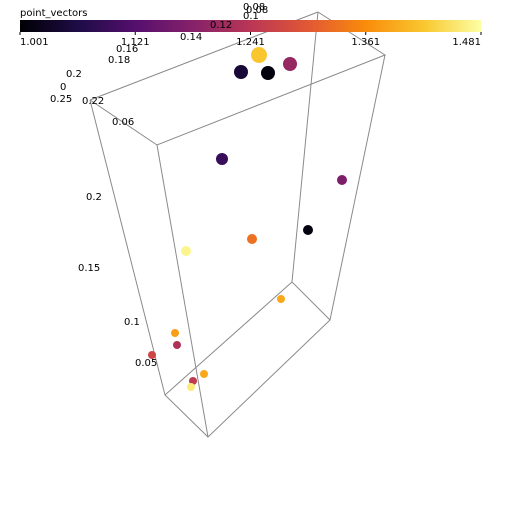  Describe the element at coordinates (89, 268) in the screenshot. I see `axis-tick-label: 0.15` at that location.